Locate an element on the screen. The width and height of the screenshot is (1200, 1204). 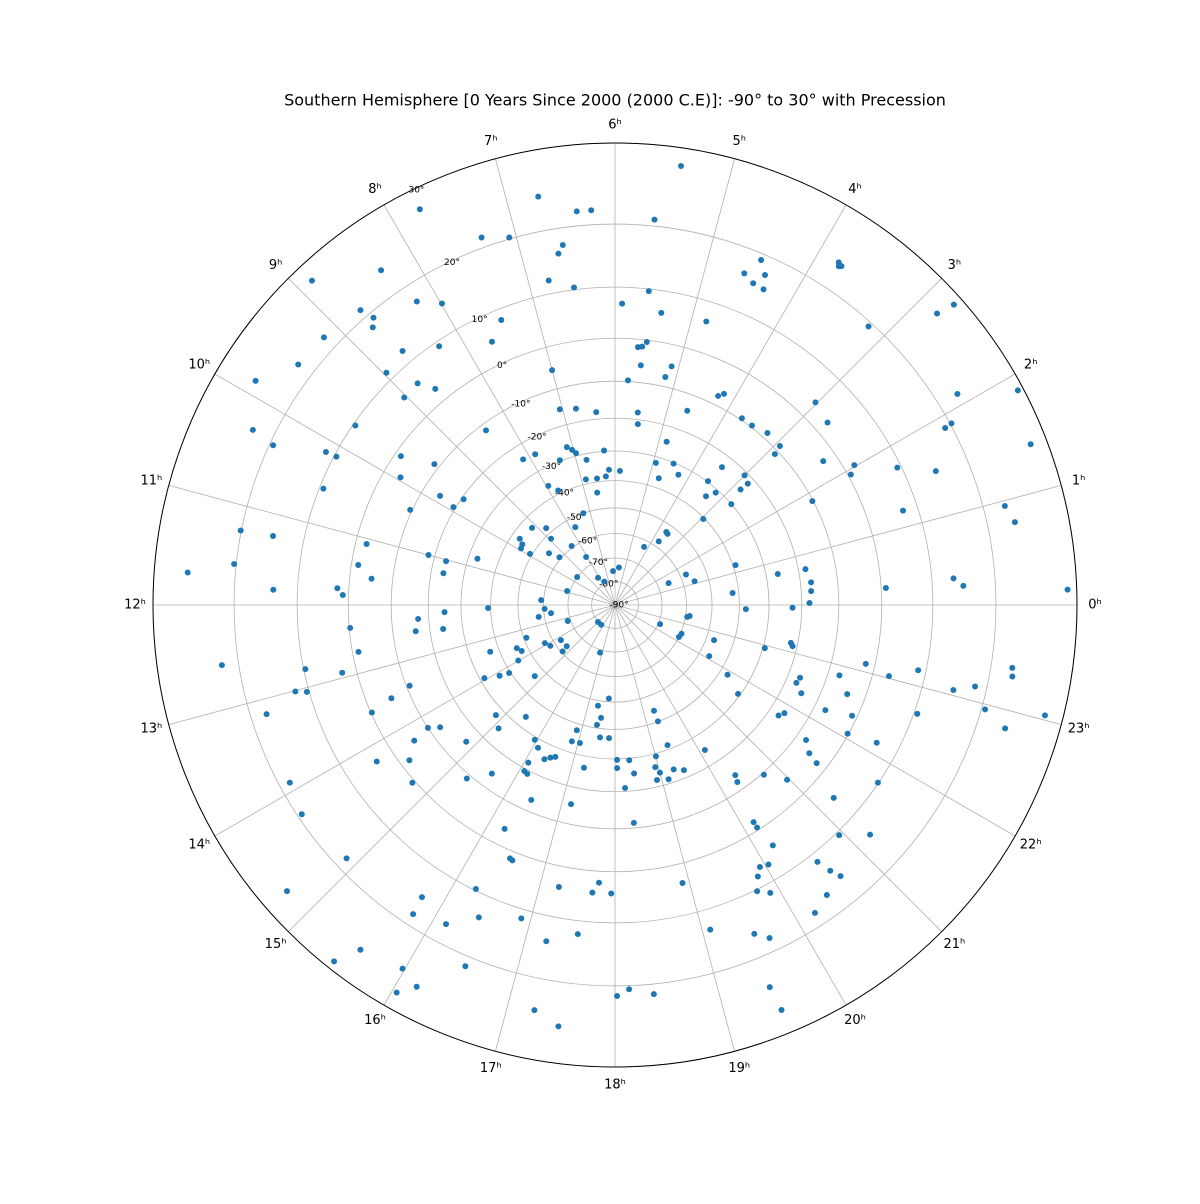
radial-tick-label: -10° is located at coordinates (520, 404).